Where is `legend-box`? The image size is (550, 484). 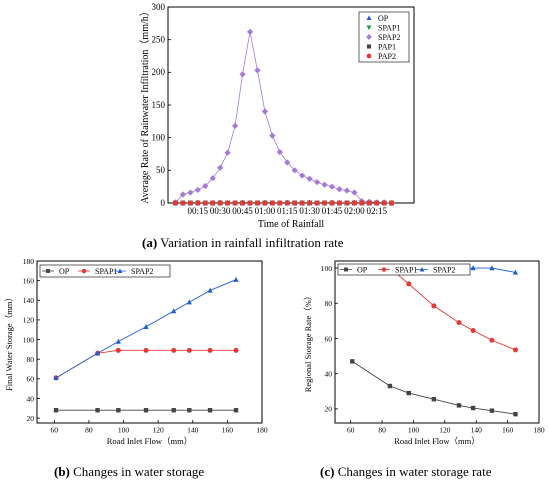
legend-box is located at coordinates (404, 269).